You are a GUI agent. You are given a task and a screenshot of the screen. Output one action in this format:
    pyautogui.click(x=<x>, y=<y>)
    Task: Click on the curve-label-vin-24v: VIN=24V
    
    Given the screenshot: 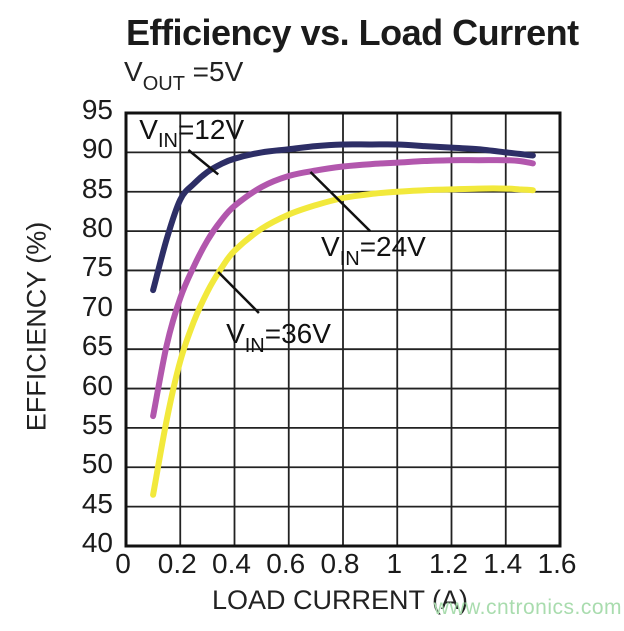 What is the action you would take?
    pyautogui.click(x=373, y=250)
    